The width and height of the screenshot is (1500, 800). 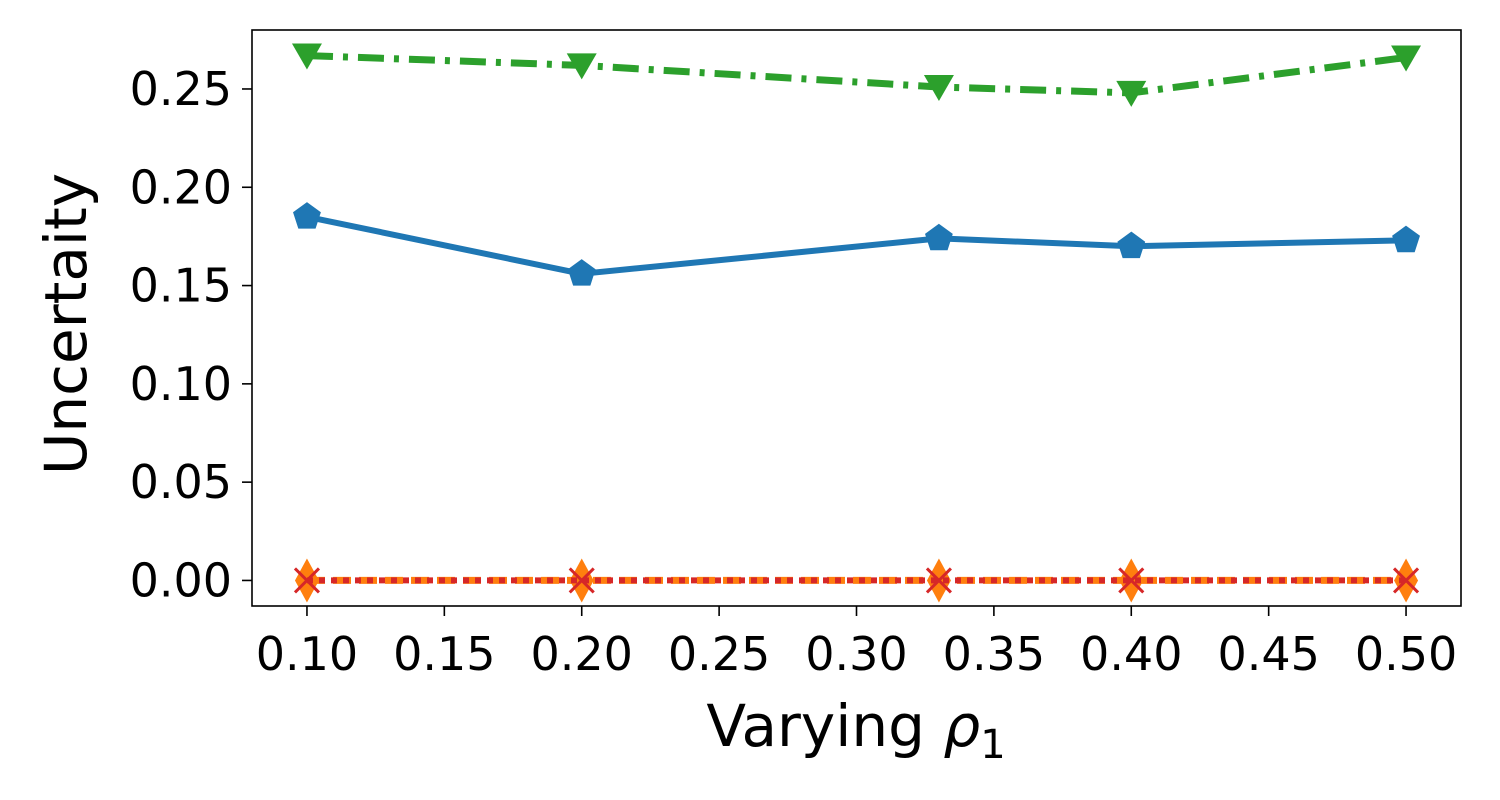 What do you see at coordinates (856, 654) in the screenshot?
I see `x-tick-label: 0.30` at bounding box center [856, 654].